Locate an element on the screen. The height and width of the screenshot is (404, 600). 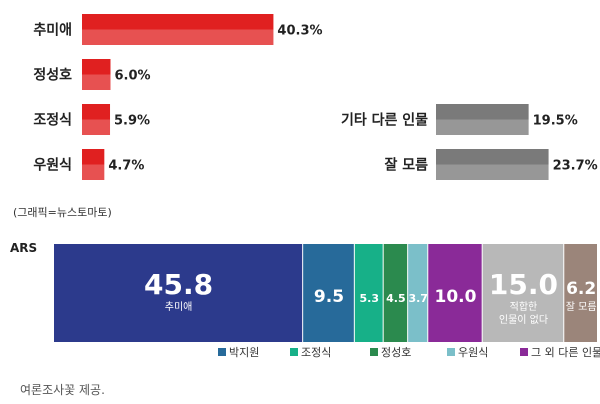
bar-group-0: 추미애 40.3% is located at coordinates (178, 29).